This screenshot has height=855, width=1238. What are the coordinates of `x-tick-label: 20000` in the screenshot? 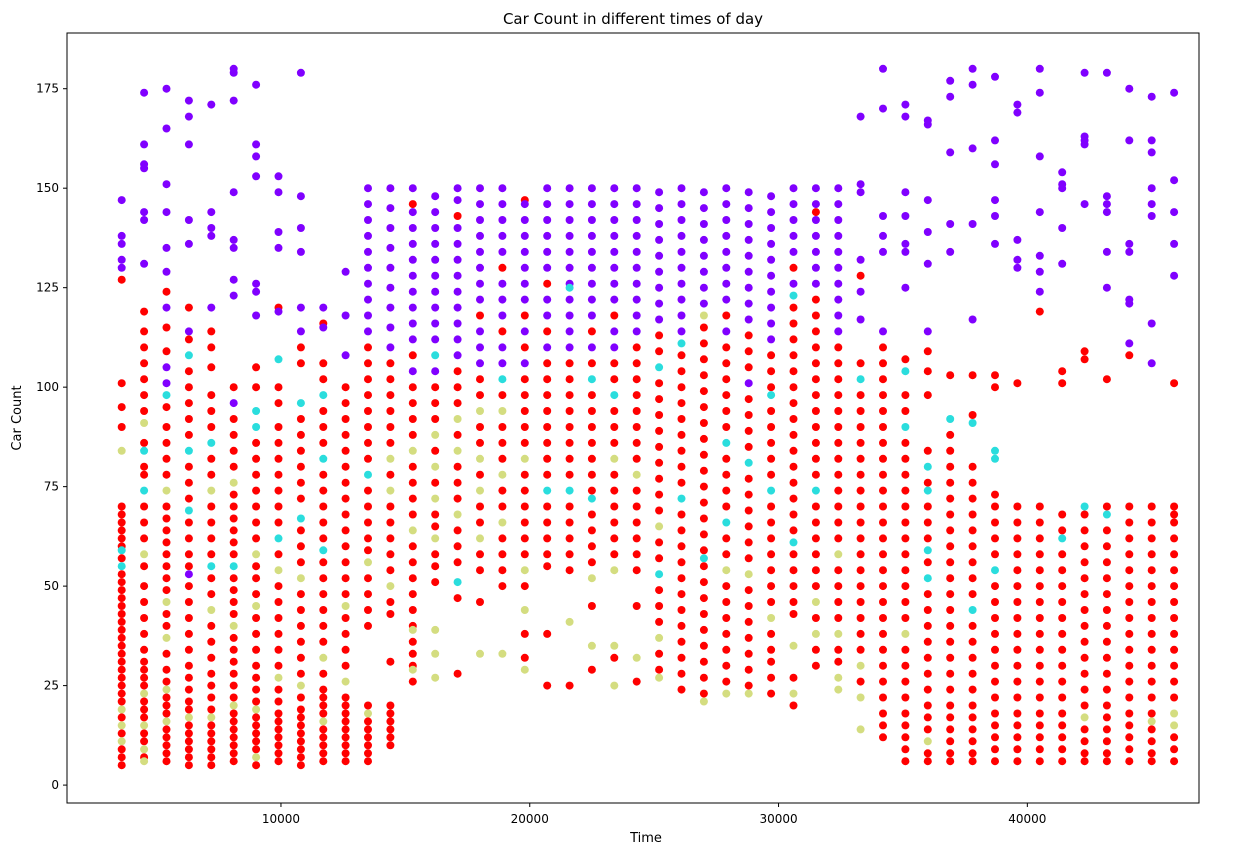 It's located at (530, 819).